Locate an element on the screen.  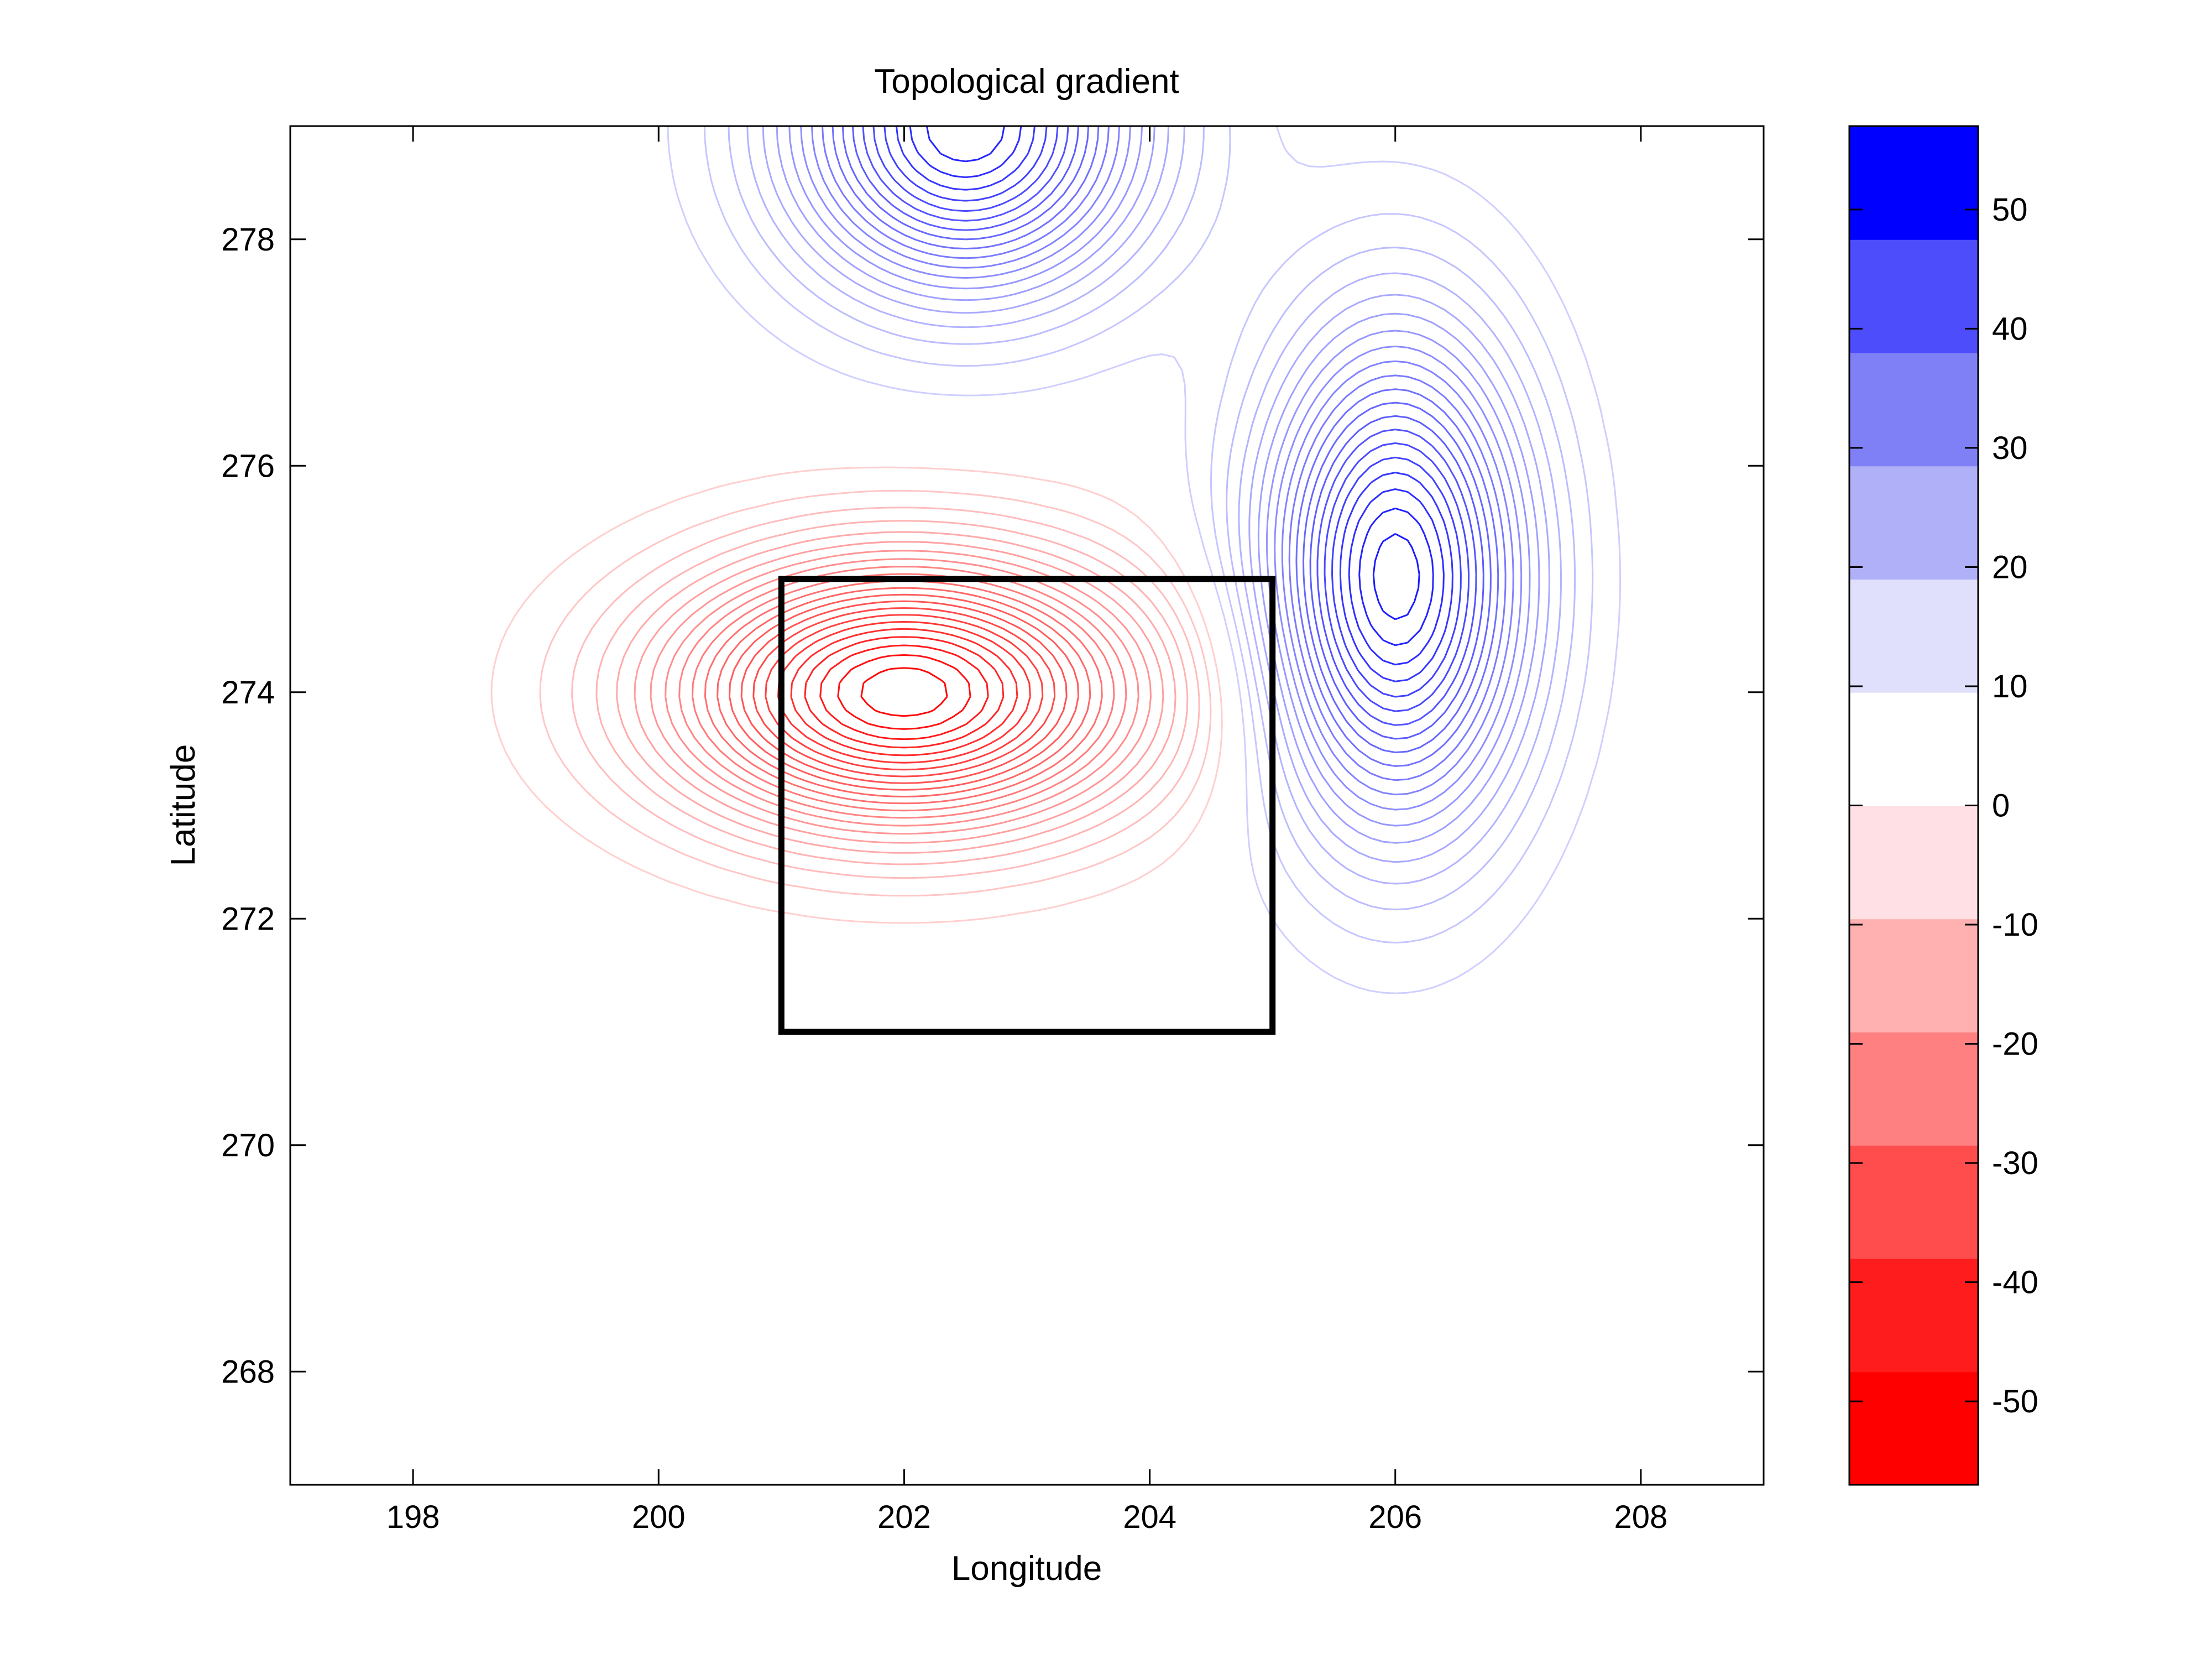
colorbar-ticks: -50 -40 -30 -20 -10 0 10 20 30 40 50 is located at coordinates (1943, 806).